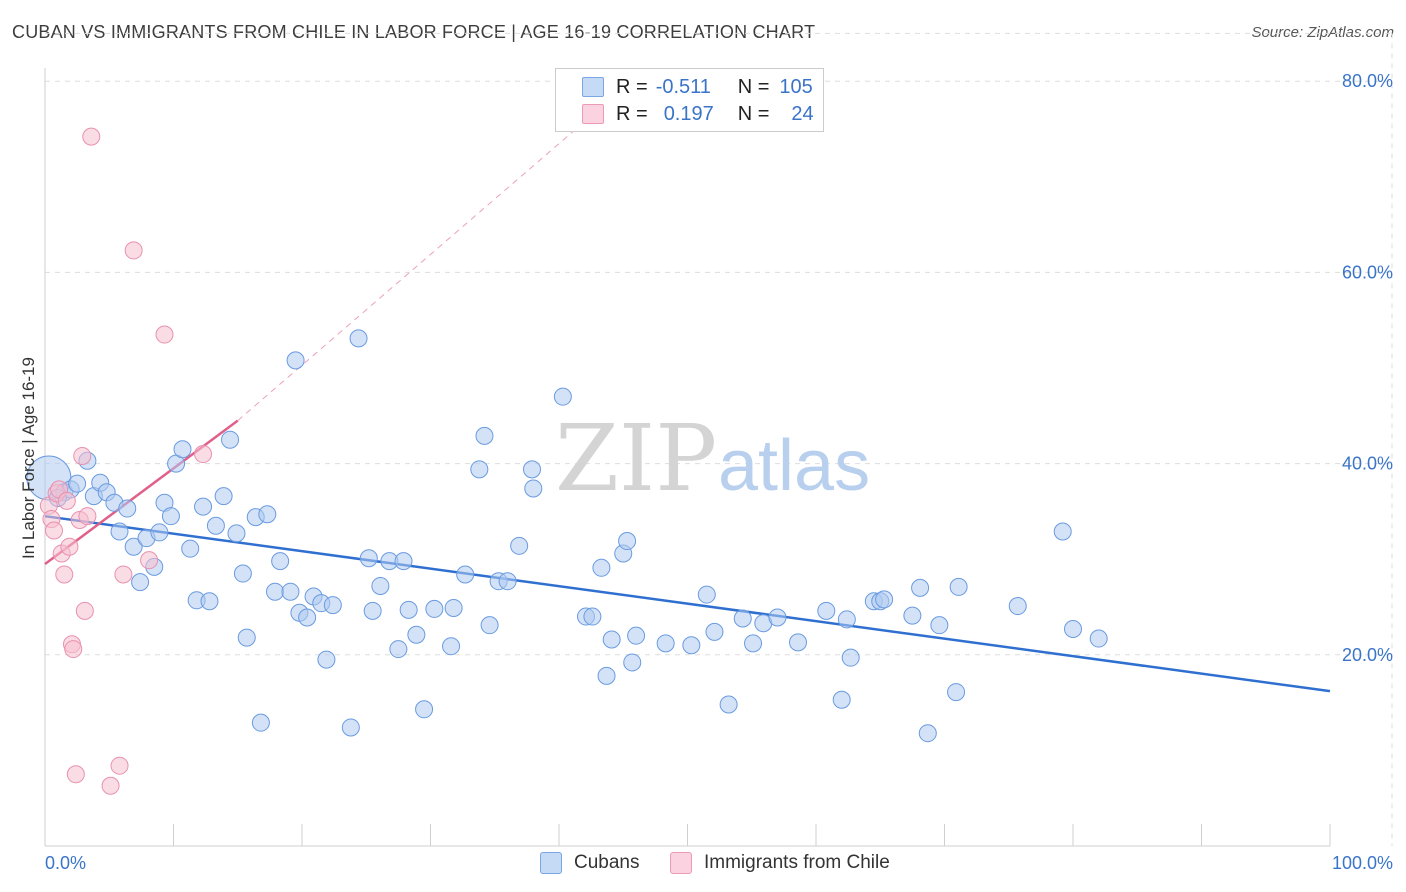 This screenshot has height=892, width=1406. What do you see at coordinates (607, 862) in the screenshot?
I see `legend-label: Cubans` at bounding box center [607, 862].